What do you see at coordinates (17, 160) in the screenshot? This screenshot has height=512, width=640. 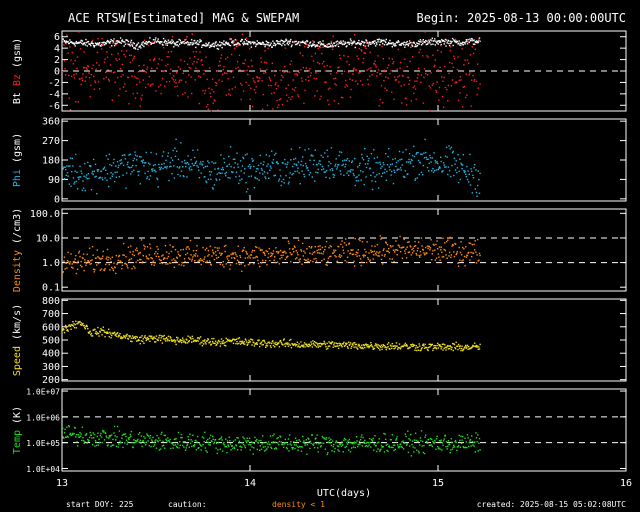 I see `y-axis-label: Phi (gsm)` at bounding box center [17, 160].